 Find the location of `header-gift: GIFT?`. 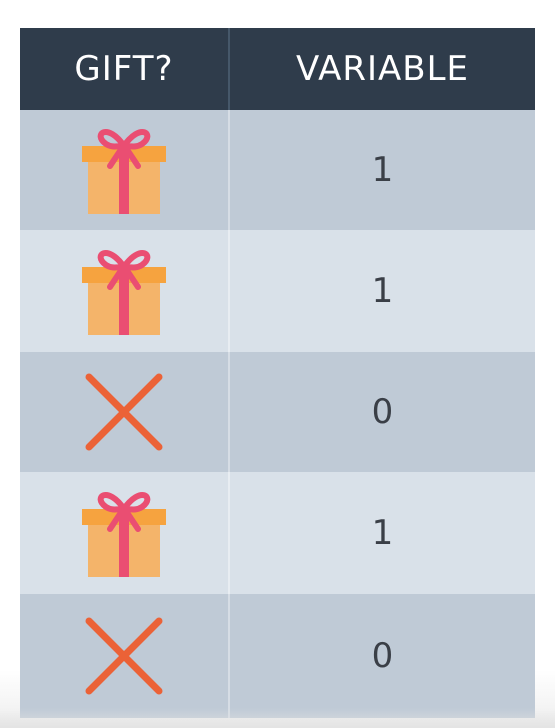

header-gift: GIFT? is located at coordinates (124, 69).